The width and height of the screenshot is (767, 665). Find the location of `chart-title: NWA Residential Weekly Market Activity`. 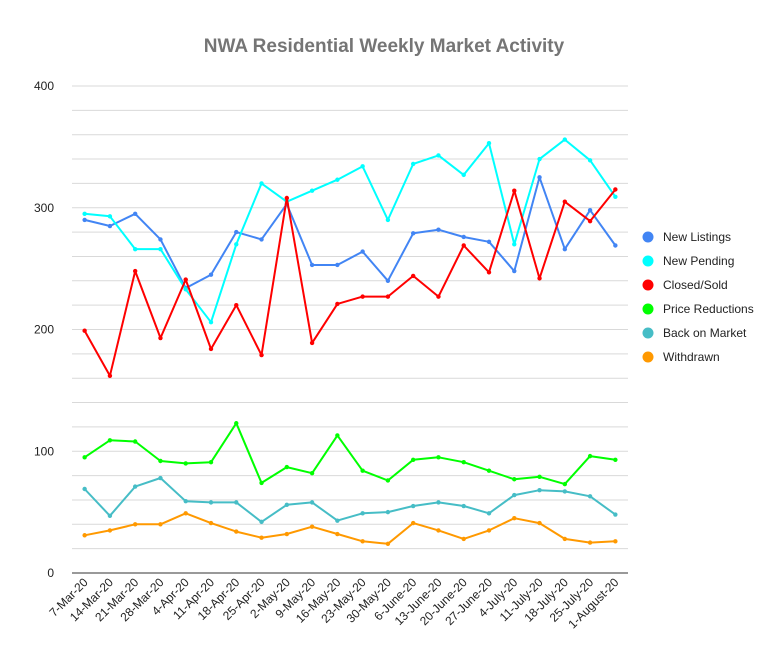

chart-title: NWA Residential Weekly Market Activity is located at coordinates (384, 46).